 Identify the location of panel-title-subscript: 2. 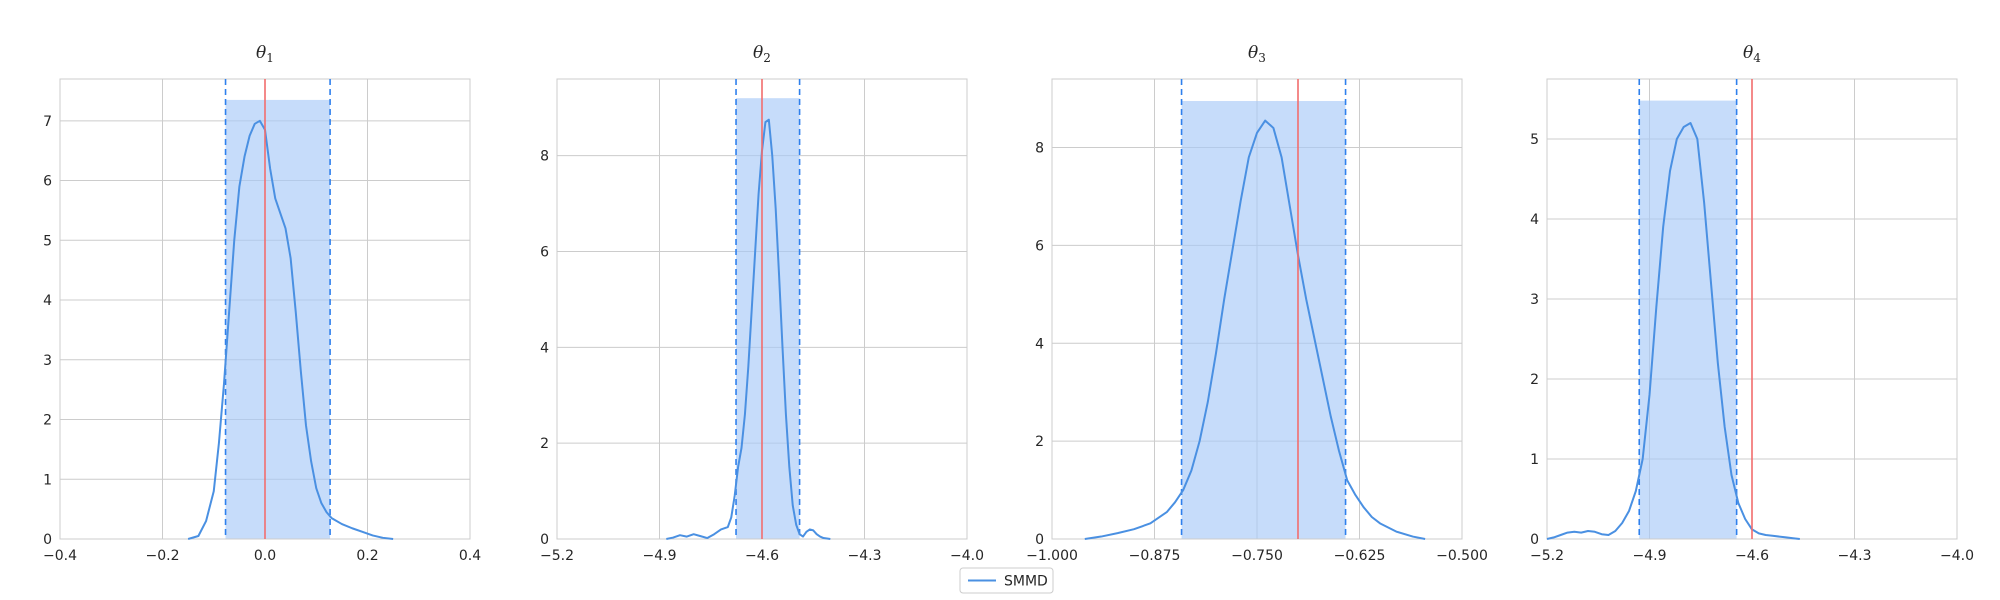
(767, 58).